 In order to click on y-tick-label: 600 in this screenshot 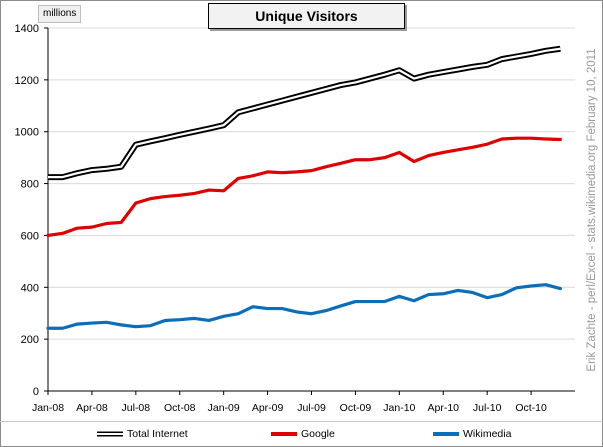, I will do `click(30, 236)`.